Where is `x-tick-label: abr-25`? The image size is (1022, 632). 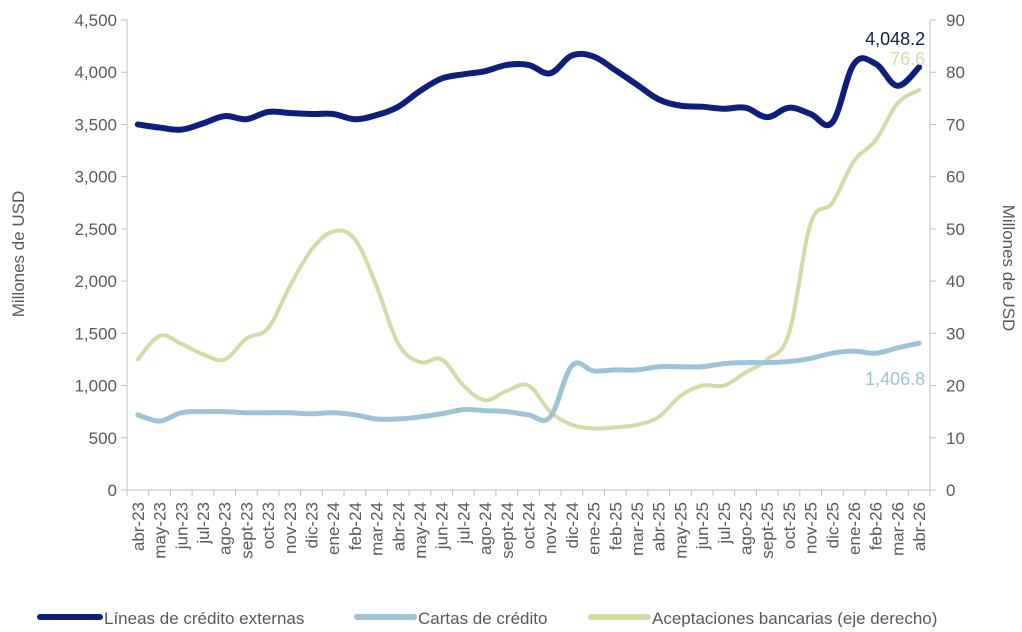 x-tick-label: abr-25 is located at coordinates (659, 526).